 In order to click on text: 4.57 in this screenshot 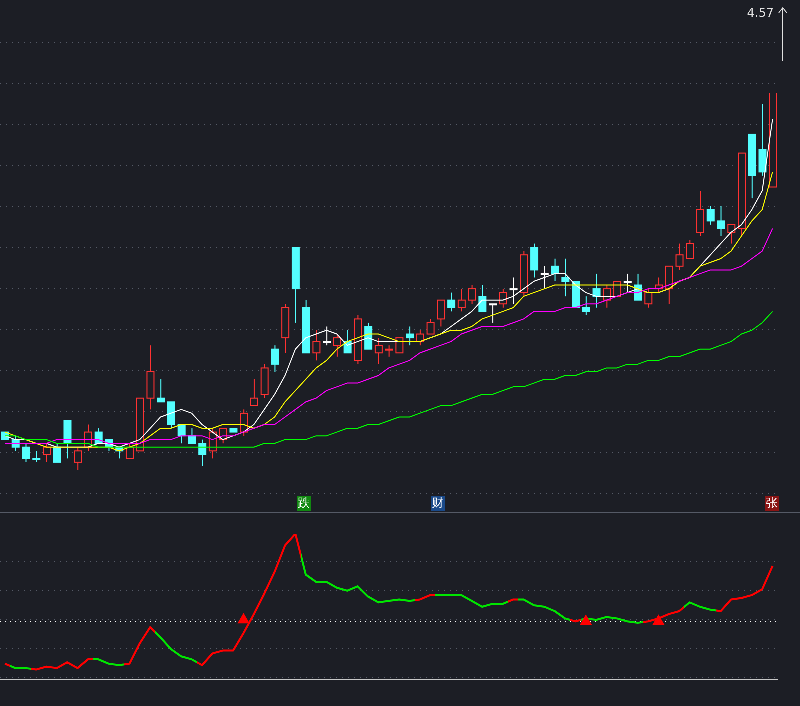, I will do `click(760, 13)`.